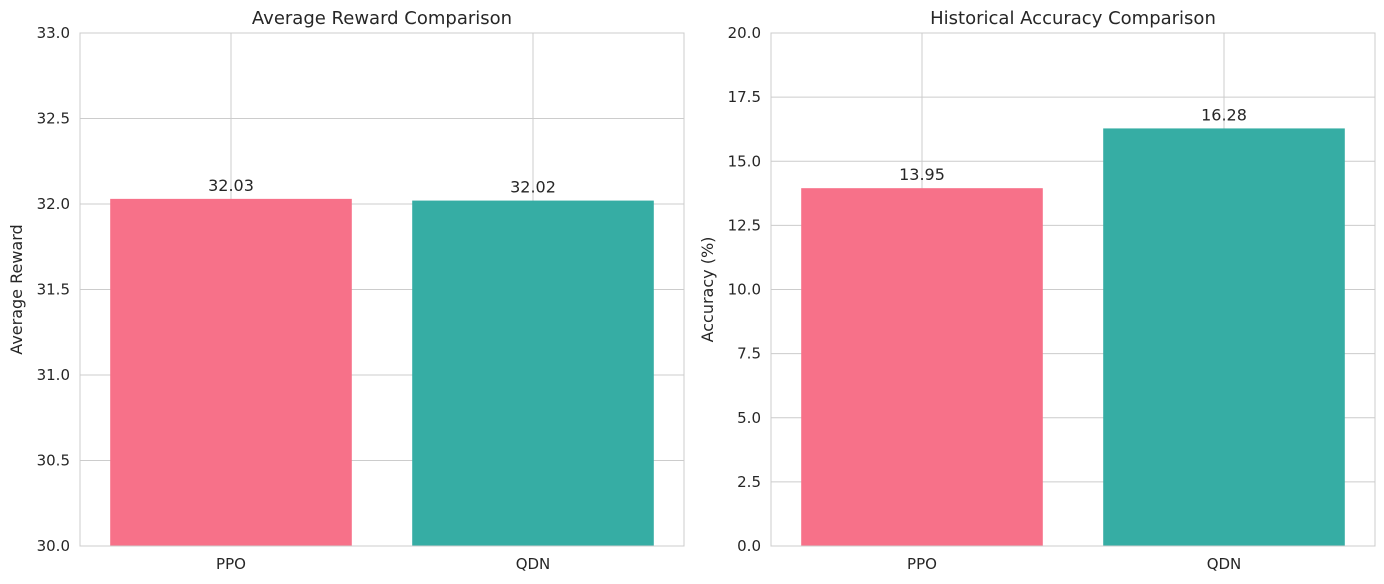 This screenshot has width=1384, height=584. Describe the element at coordinates (53, 119) in the screenshot. I see `y-tick-label: 32.5` at that location.